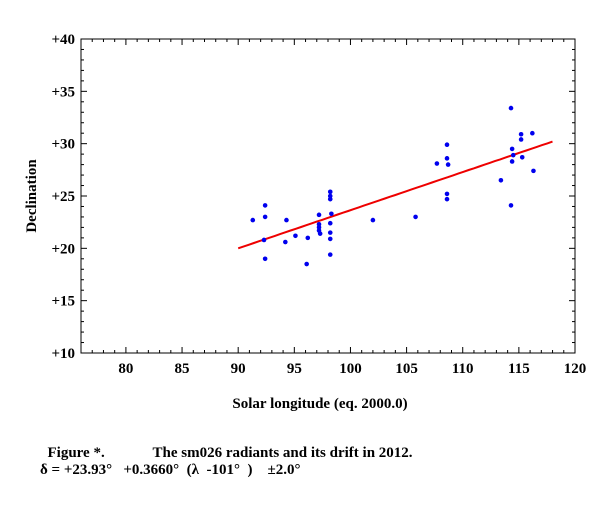  I want to click on drift-line-group, so click(395, 195).